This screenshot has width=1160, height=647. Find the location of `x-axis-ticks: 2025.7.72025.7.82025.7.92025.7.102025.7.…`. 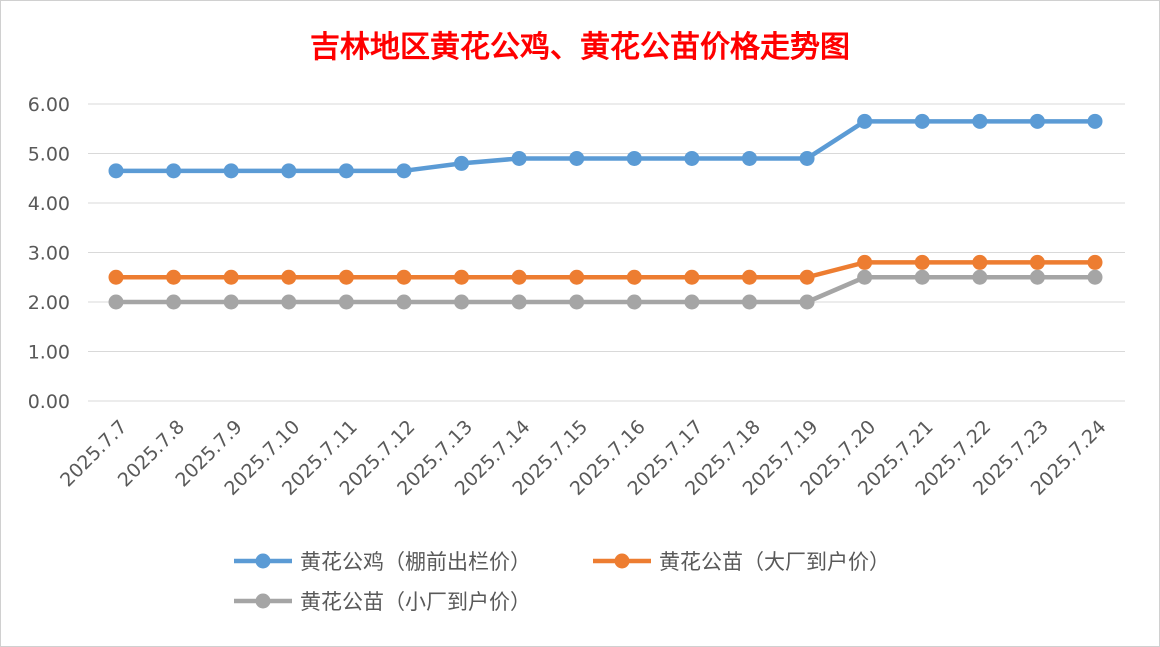

x-axis-ticks: 2025.7.72025.7.82025.7.92025.7.102025.7.… is located at coordinates (583, 458).